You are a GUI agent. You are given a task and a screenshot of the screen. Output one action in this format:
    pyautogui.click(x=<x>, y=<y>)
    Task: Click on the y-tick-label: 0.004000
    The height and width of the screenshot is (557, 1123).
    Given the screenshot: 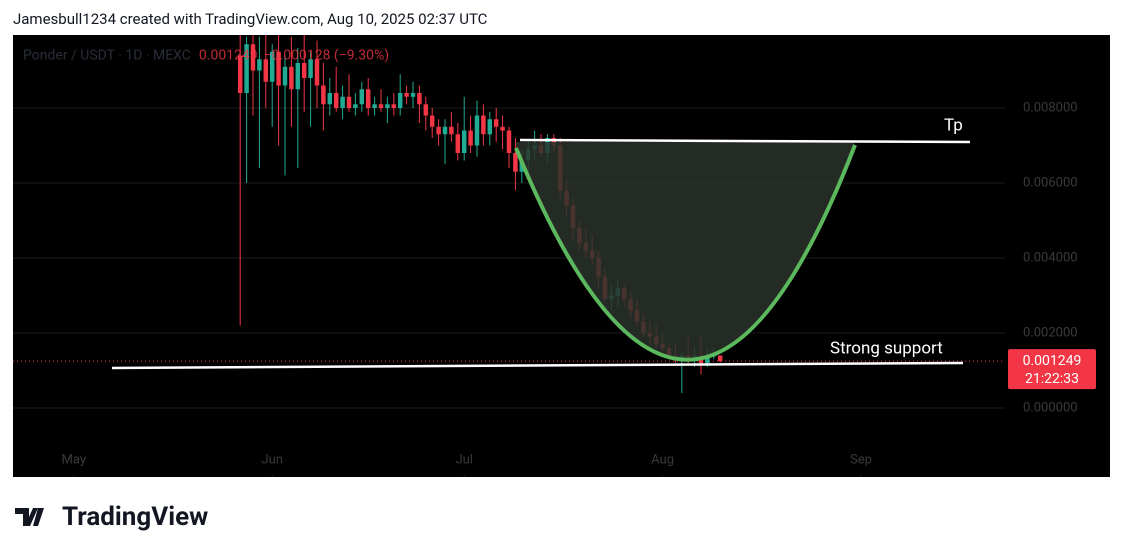 What is the action you would take?
    pyautogui.click(x=1050, y=257)
    